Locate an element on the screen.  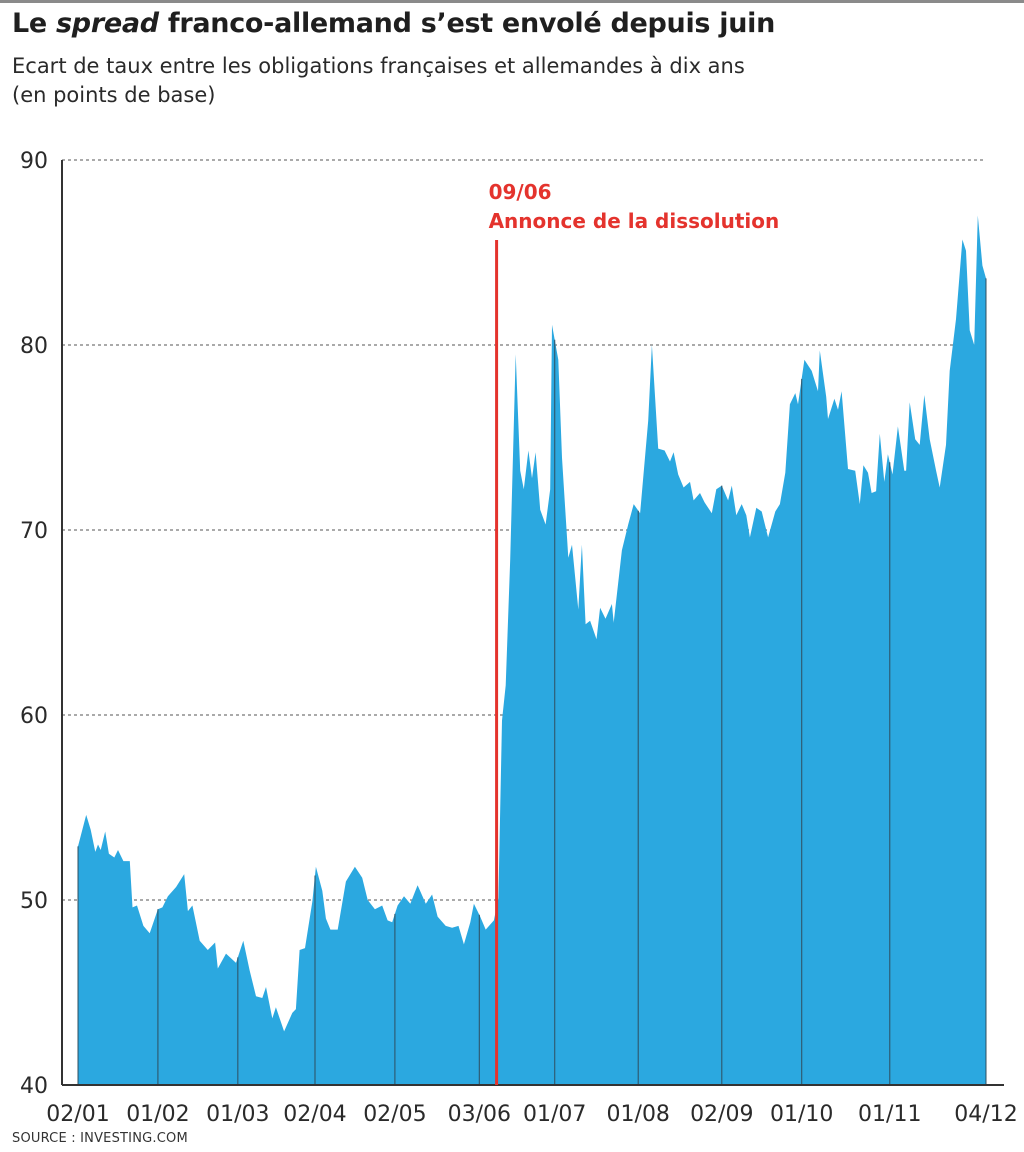
top-rule is located at coordinates (512, 1).